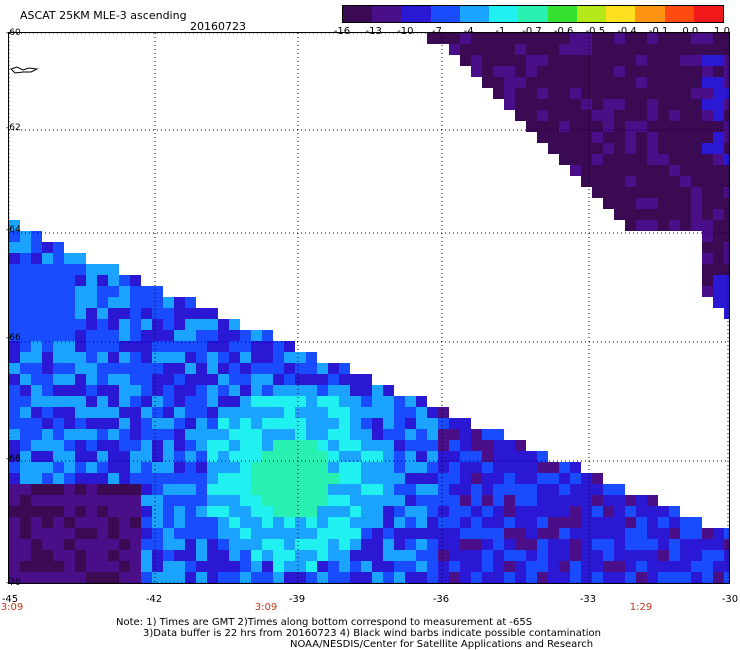 This screenshot has width=740, height=650. What do you see at coordinates (218, 26) in the screenshot?
I see `product-date: 20160723` at bounding box center [218, 26].